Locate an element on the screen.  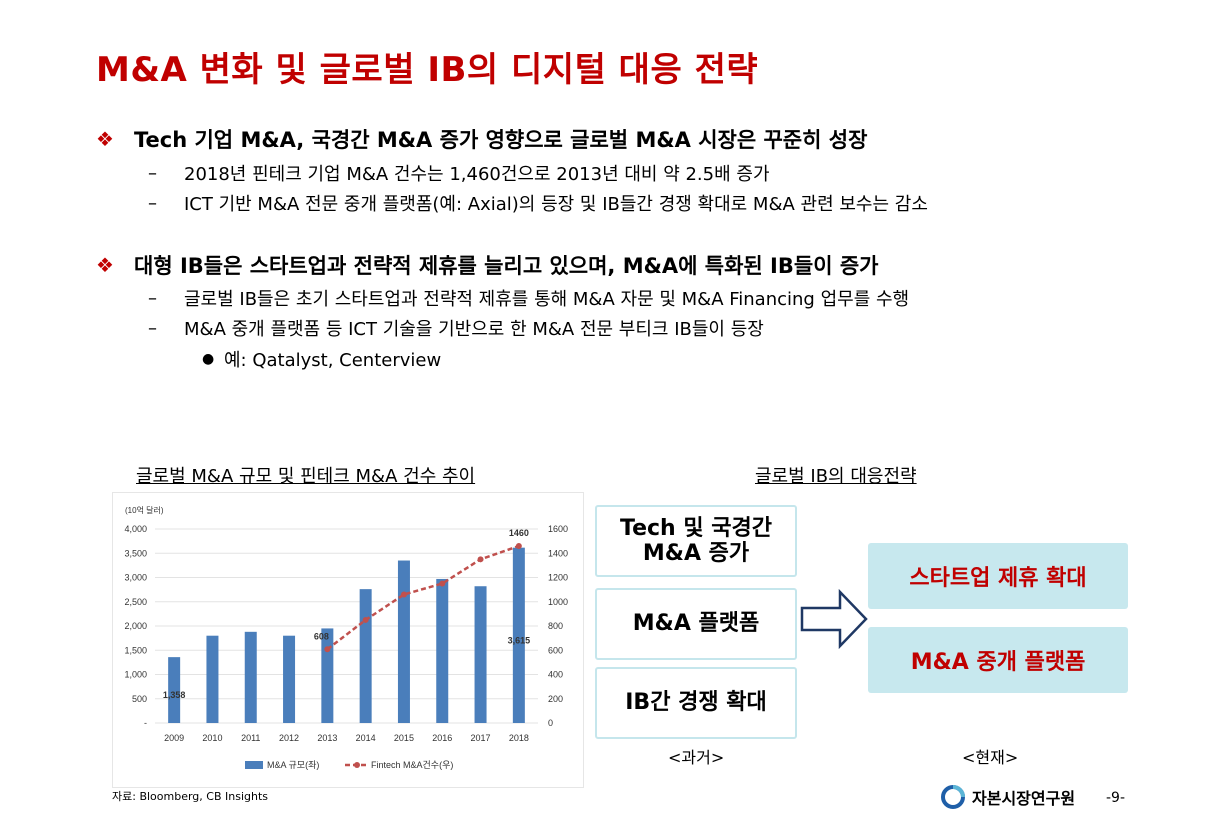
present-box-startup-text: 스타트업 제휴 확대 is located at coordinates (998, 578).